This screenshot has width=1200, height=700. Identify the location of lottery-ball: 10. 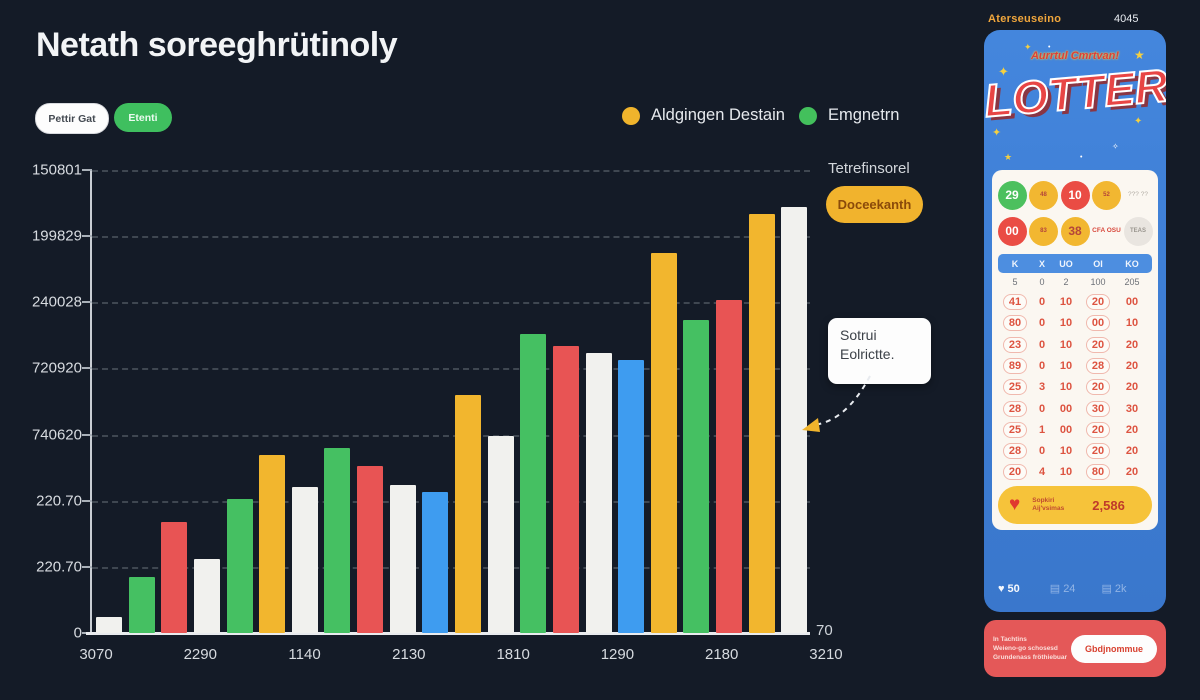
(1075, 195).